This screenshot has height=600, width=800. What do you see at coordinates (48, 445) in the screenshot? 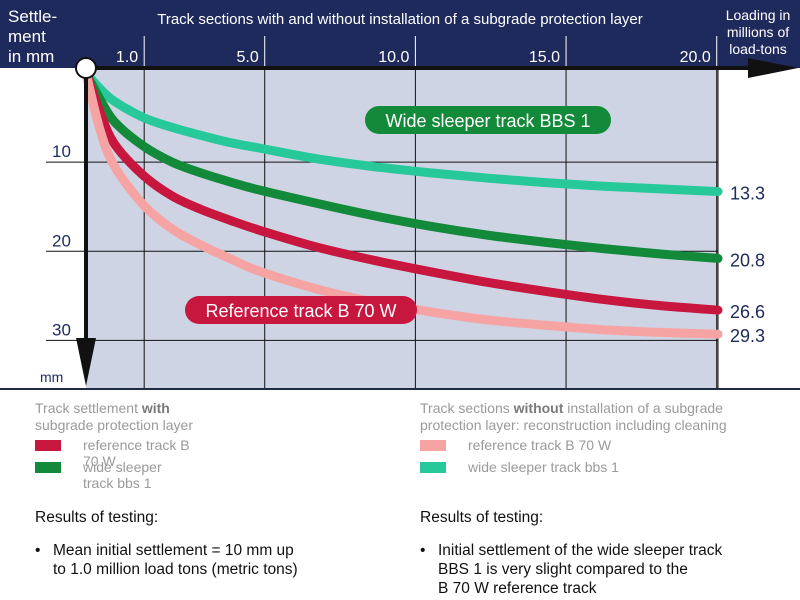
I see `swatch-ref-with` at bounding box center [48, 445].